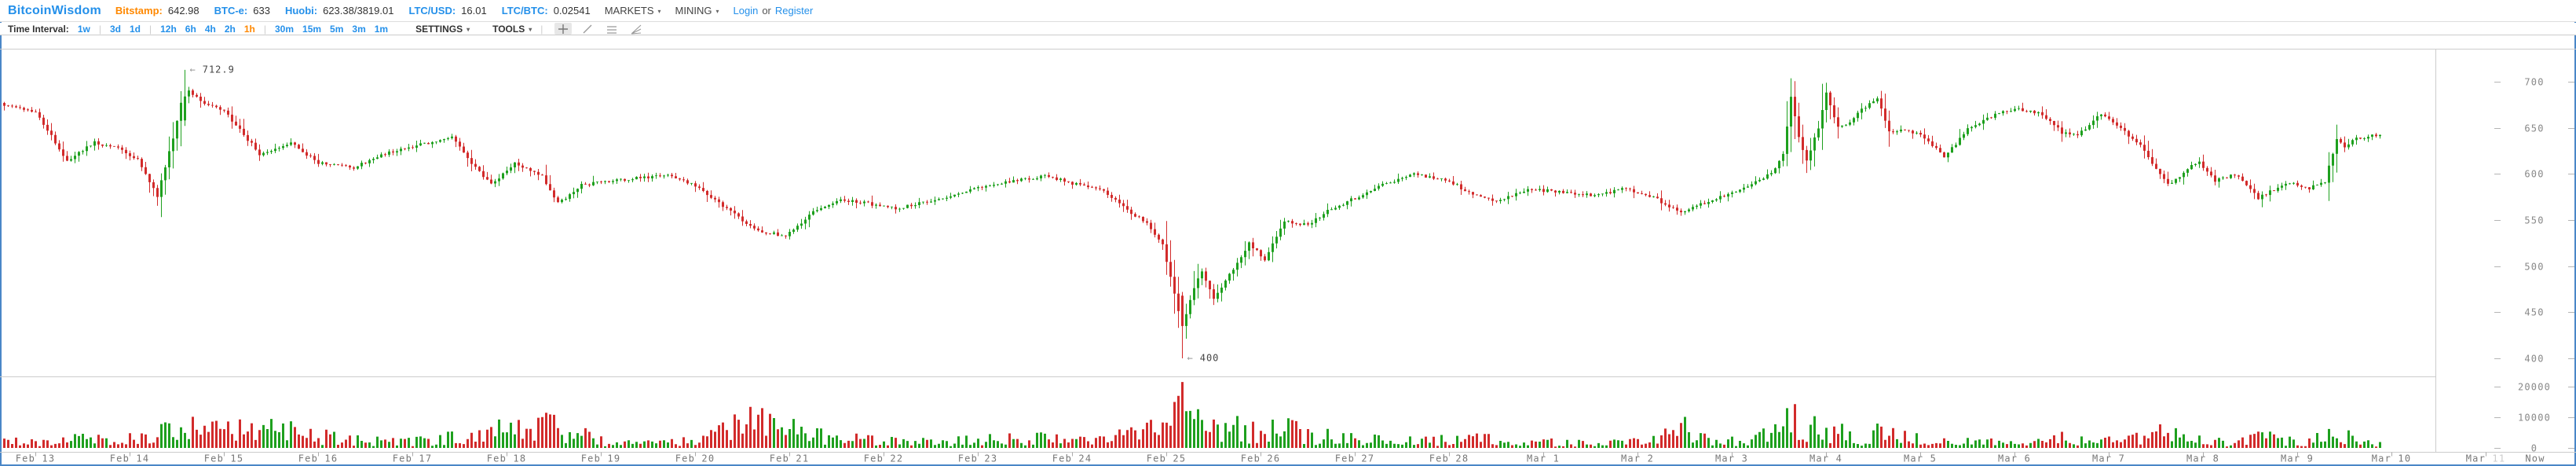 This screenshot has width=2576, height=466. I want to click on axis-label: 400, so click(2534, 359).